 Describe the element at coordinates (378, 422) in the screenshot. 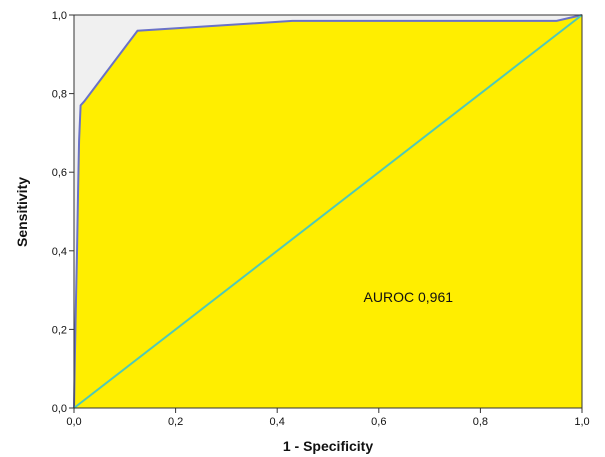

I see `x-tick-label: 0,6` at that location.